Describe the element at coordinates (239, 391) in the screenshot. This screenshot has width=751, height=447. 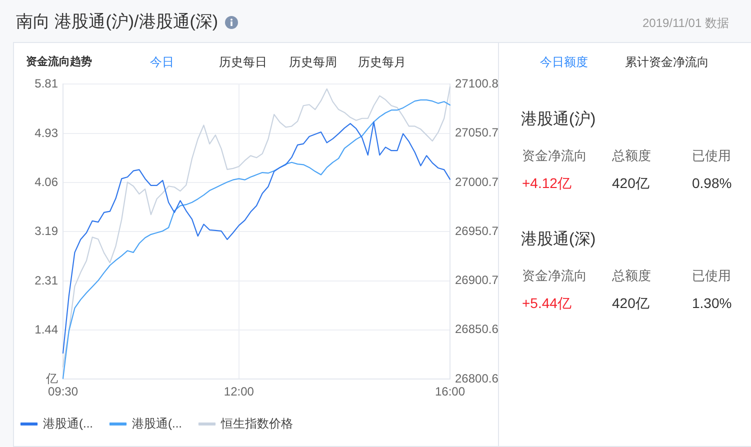
I see `x-tick-label: 12:00` at that location.